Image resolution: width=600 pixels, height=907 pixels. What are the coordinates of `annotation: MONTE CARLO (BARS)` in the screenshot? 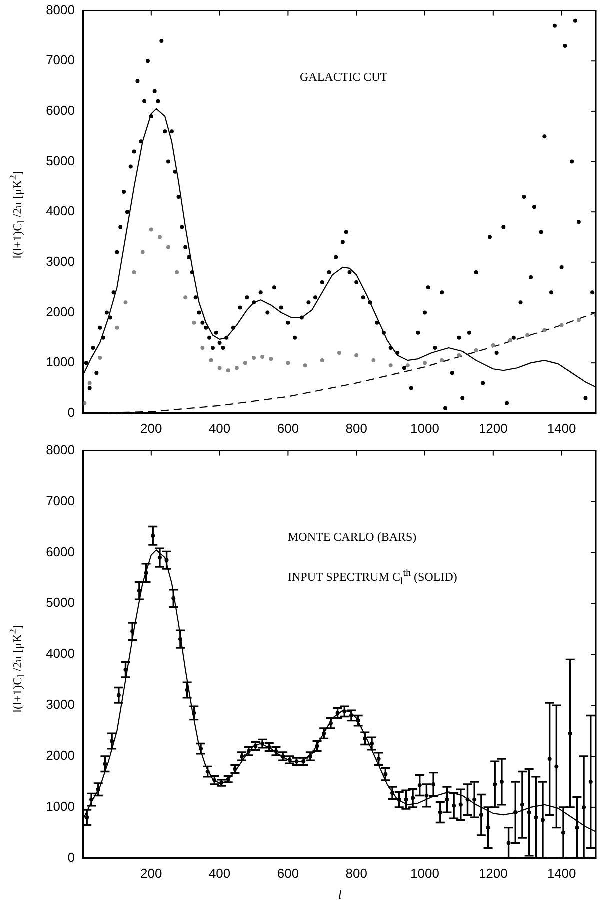 It's located at (352, 537).